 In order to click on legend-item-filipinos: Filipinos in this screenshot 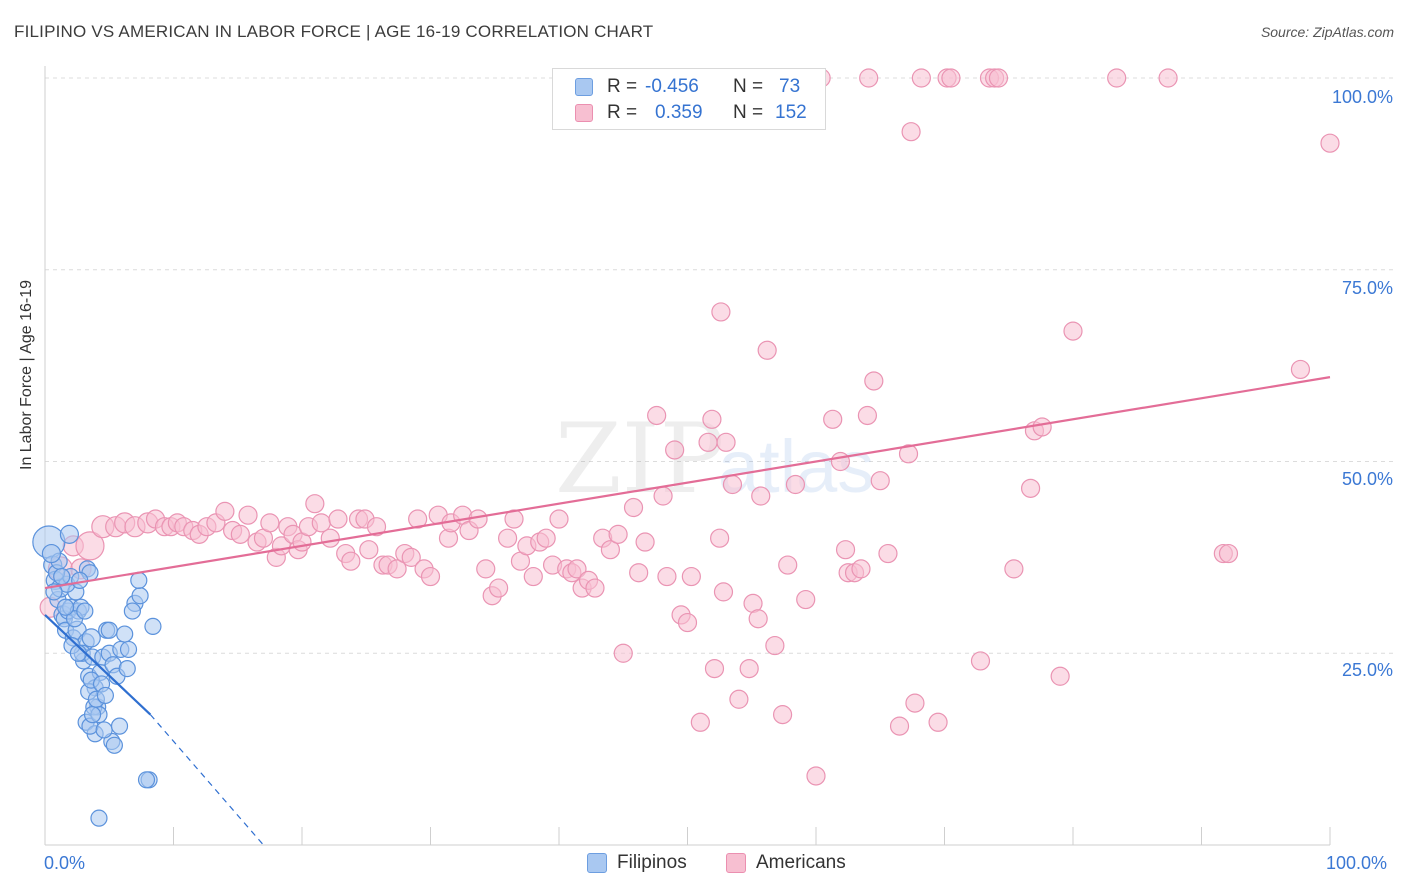, I will do `click(637, 863)`.